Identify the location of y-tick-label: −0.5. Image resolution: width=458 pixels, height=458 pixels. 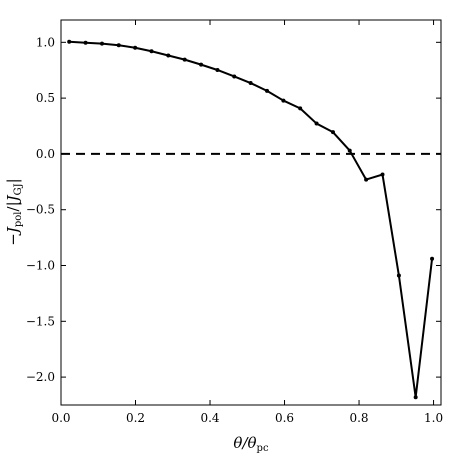
(40, 210).